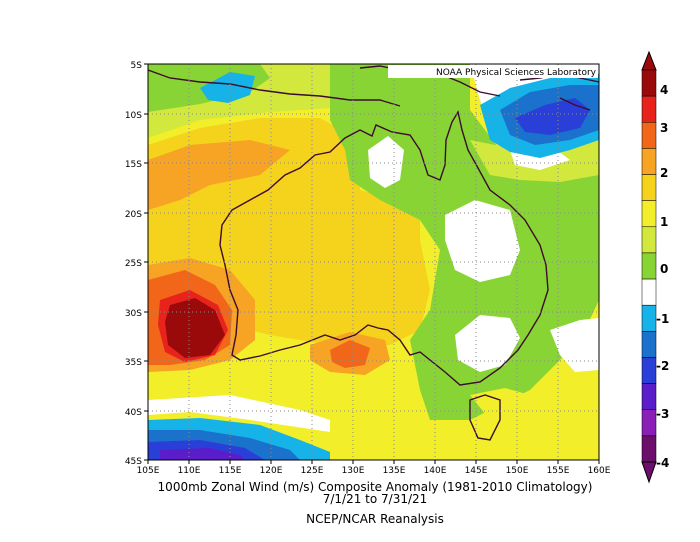 Image resolution: width=700 pixels, height=542 pixels. I want to click on colorbar-label: 1, so click(664, 222).